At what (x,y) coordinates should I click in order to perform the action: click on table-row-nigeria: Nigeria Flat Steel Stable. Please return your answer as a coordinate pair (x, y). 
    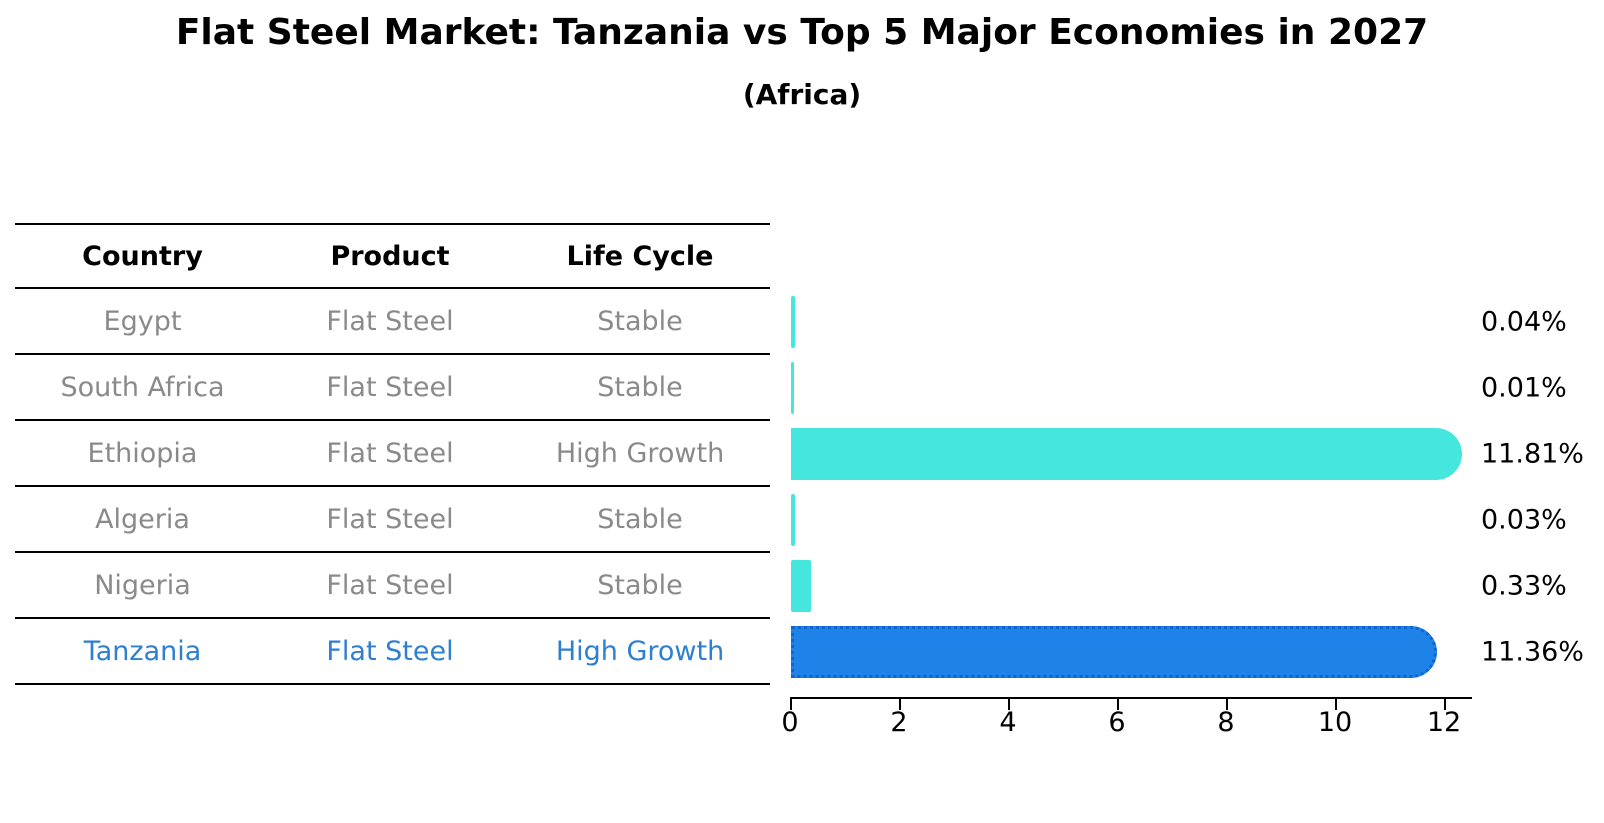
    Looking at the image, I should click on (392, 586).